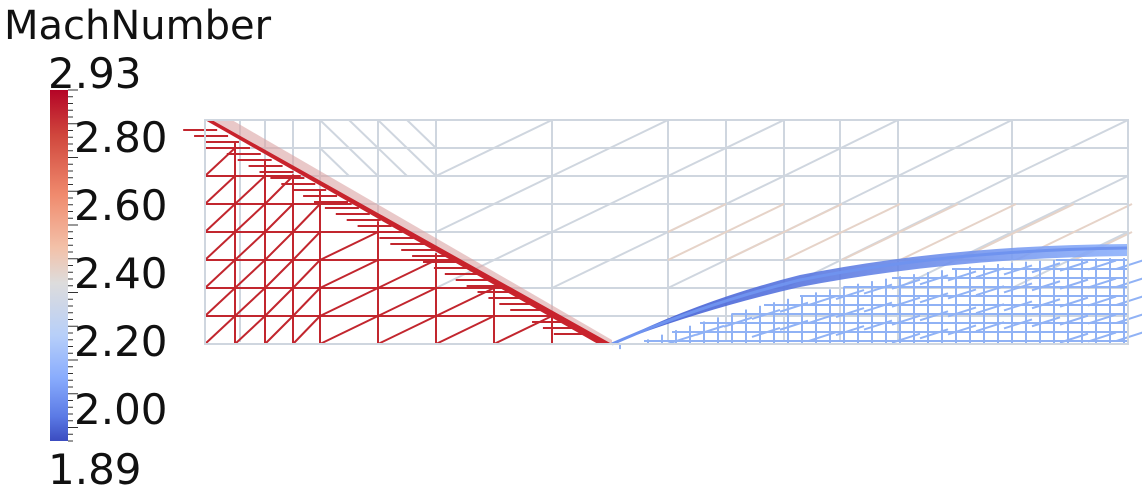  Describe the element at coordinates (121, 137) in the screenshot. I see `tick-label-2-80: 2.80` at that location.